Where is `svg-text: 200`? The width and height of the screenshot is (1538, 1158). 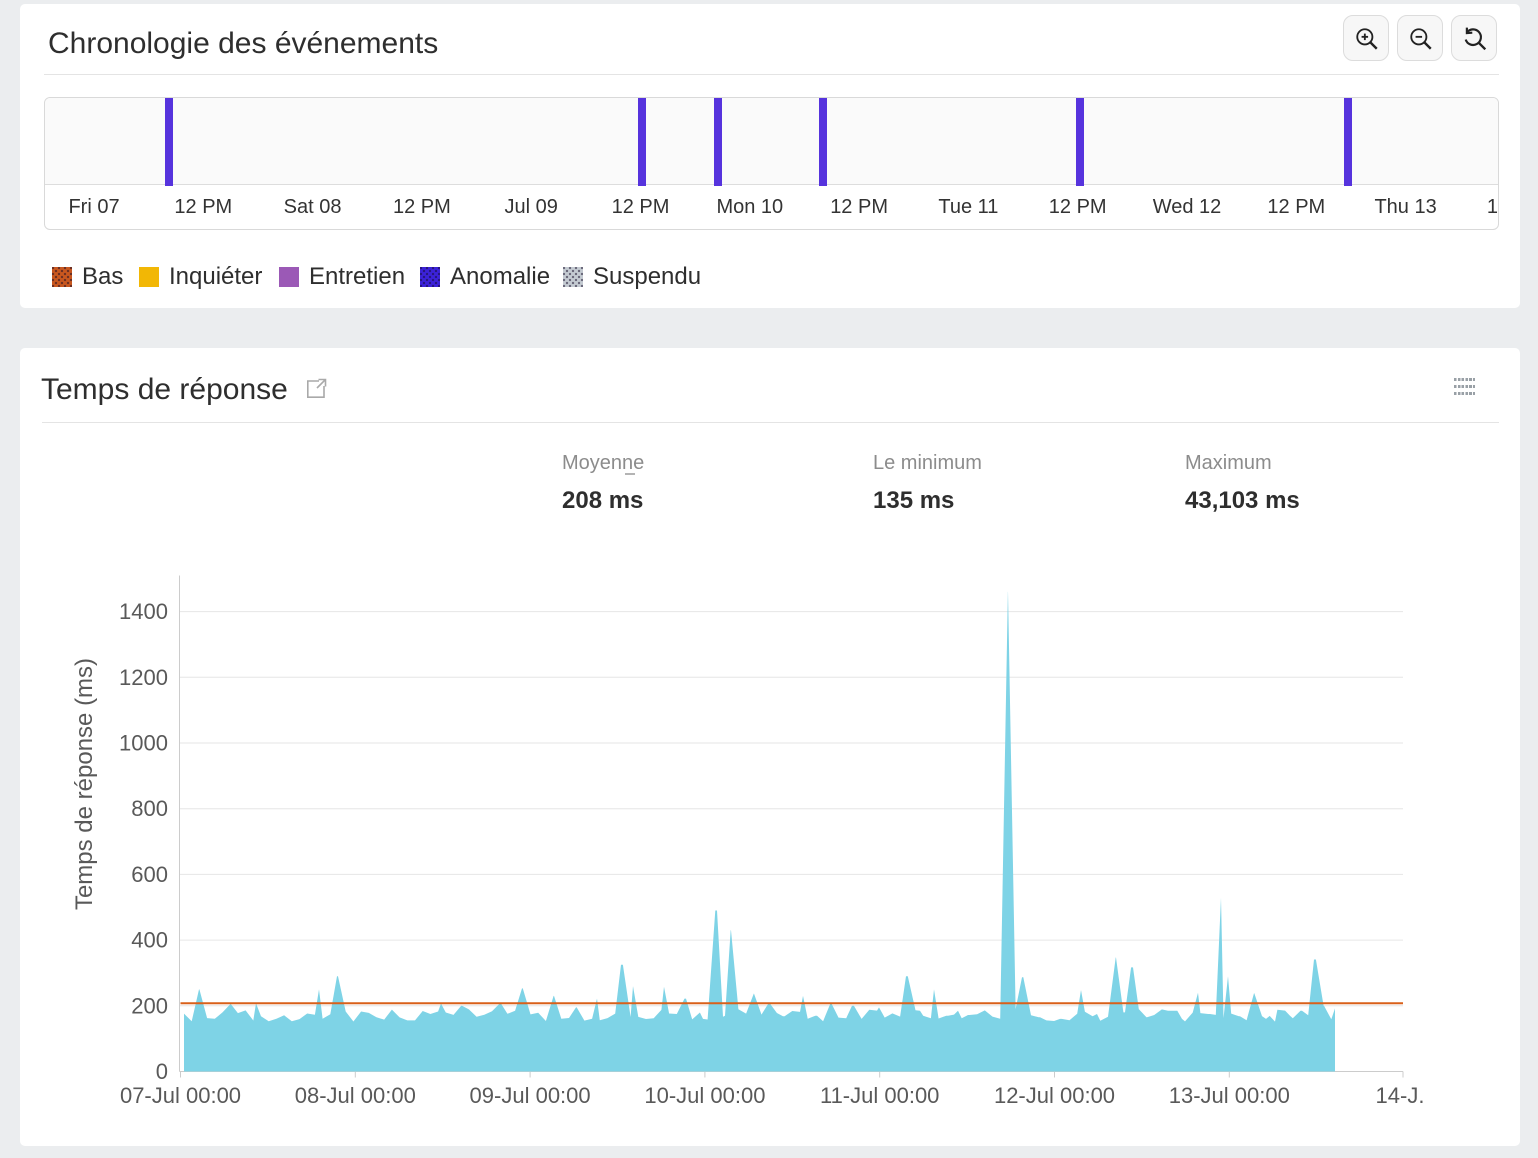
svg-text: 200 is located at coordinates (149, 1005).